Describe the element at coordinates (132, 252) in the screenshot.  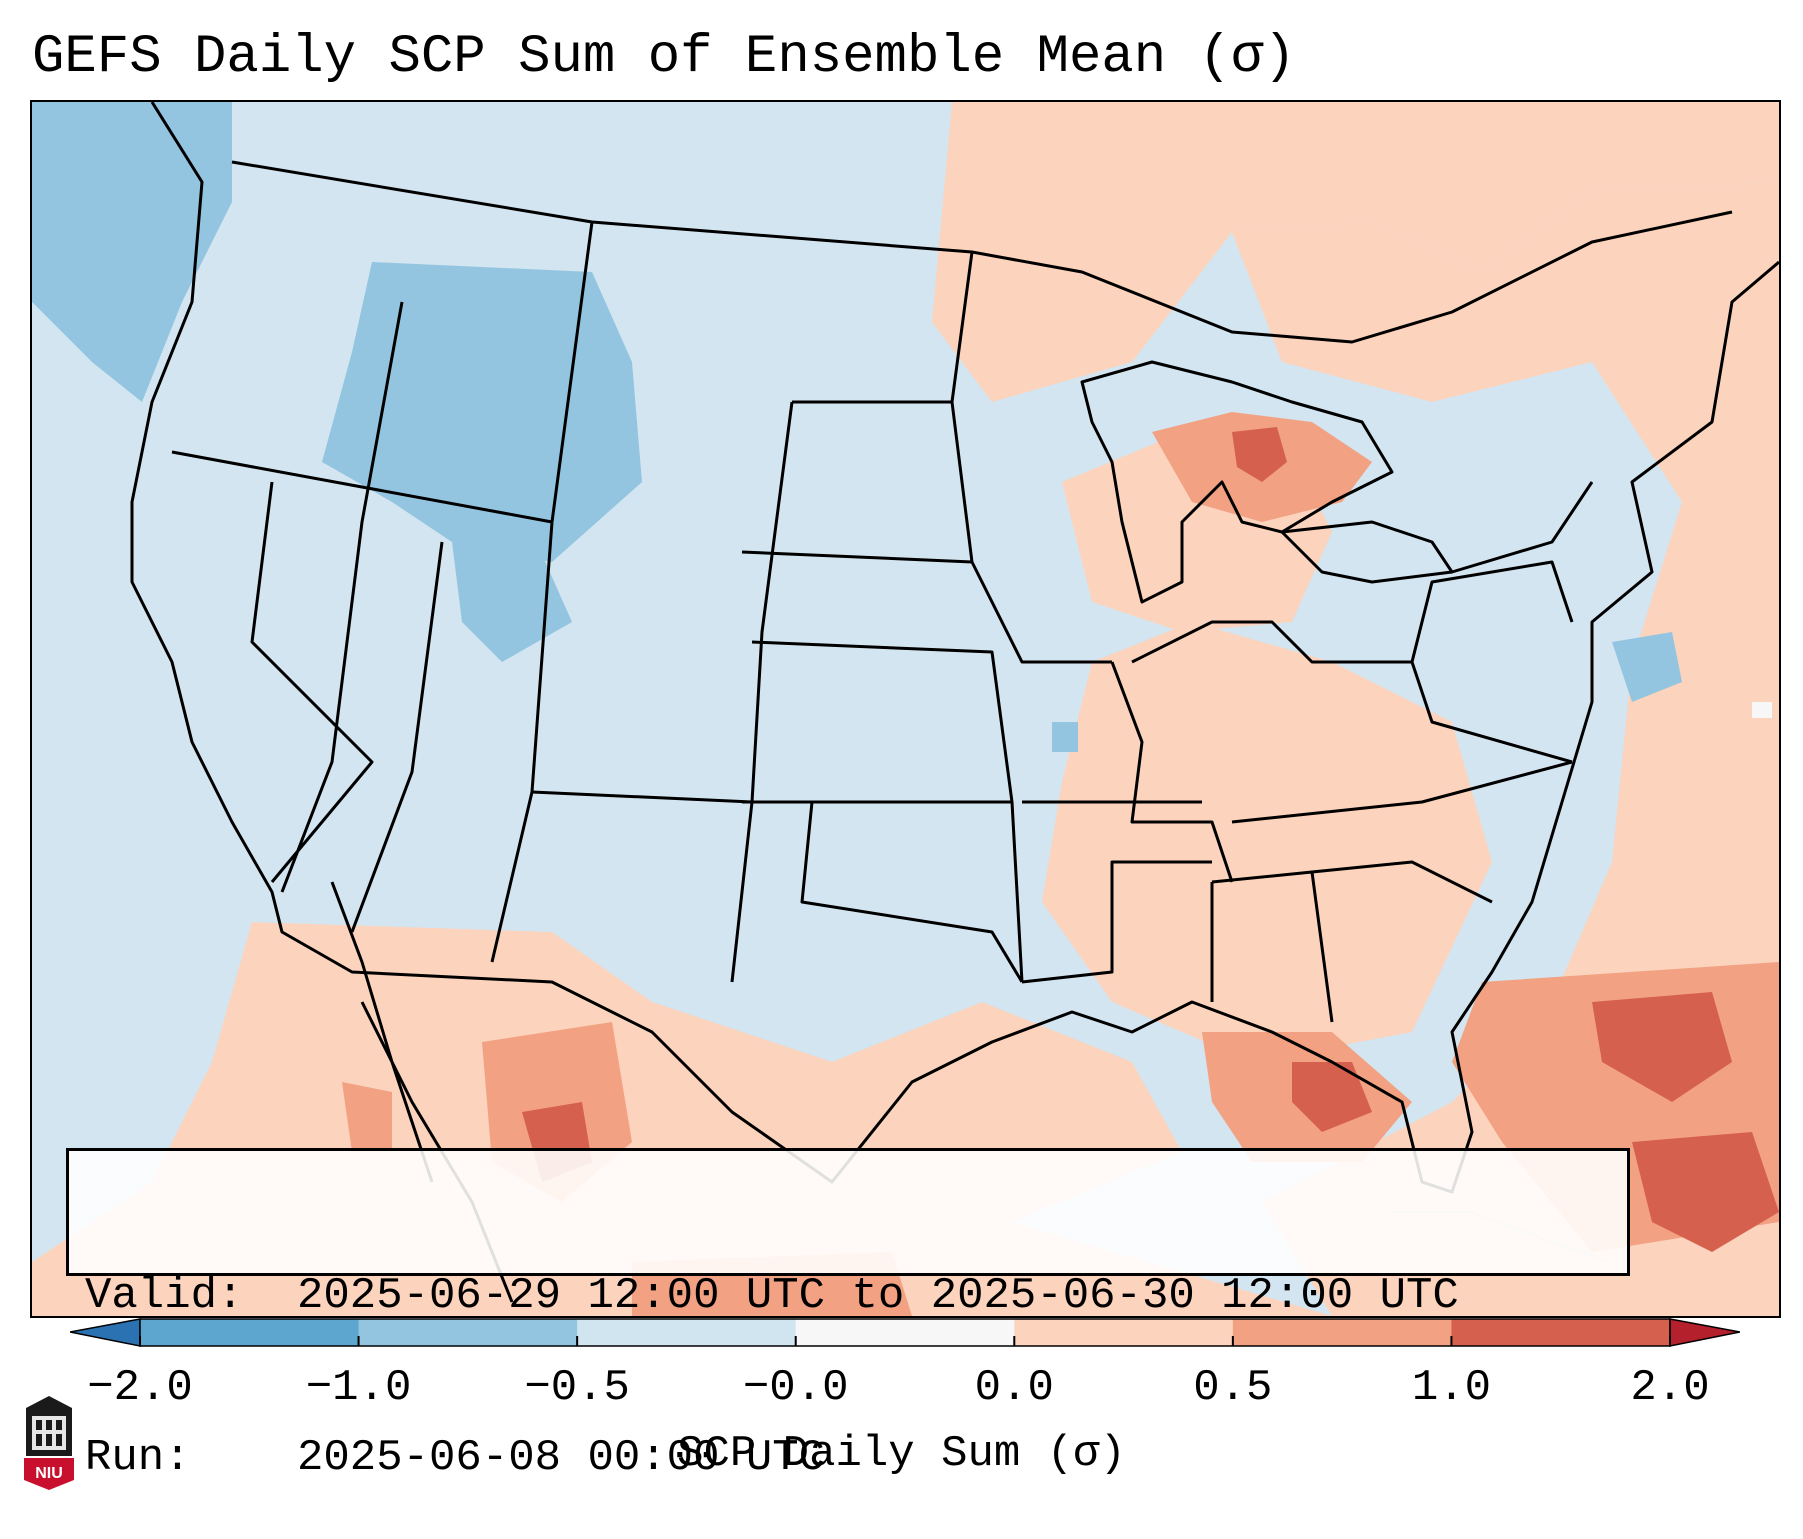
I see `negative-anomaly-pacific-nw` at that location.